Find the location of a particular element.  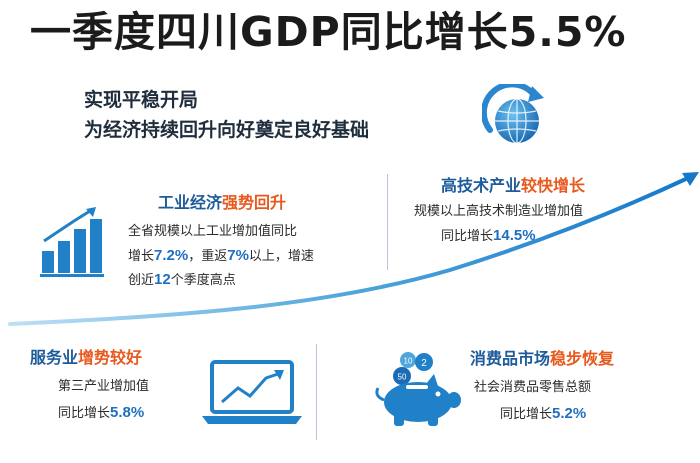

hightech-title-normal: 高技术产业 is located at coordinates (481, 185).